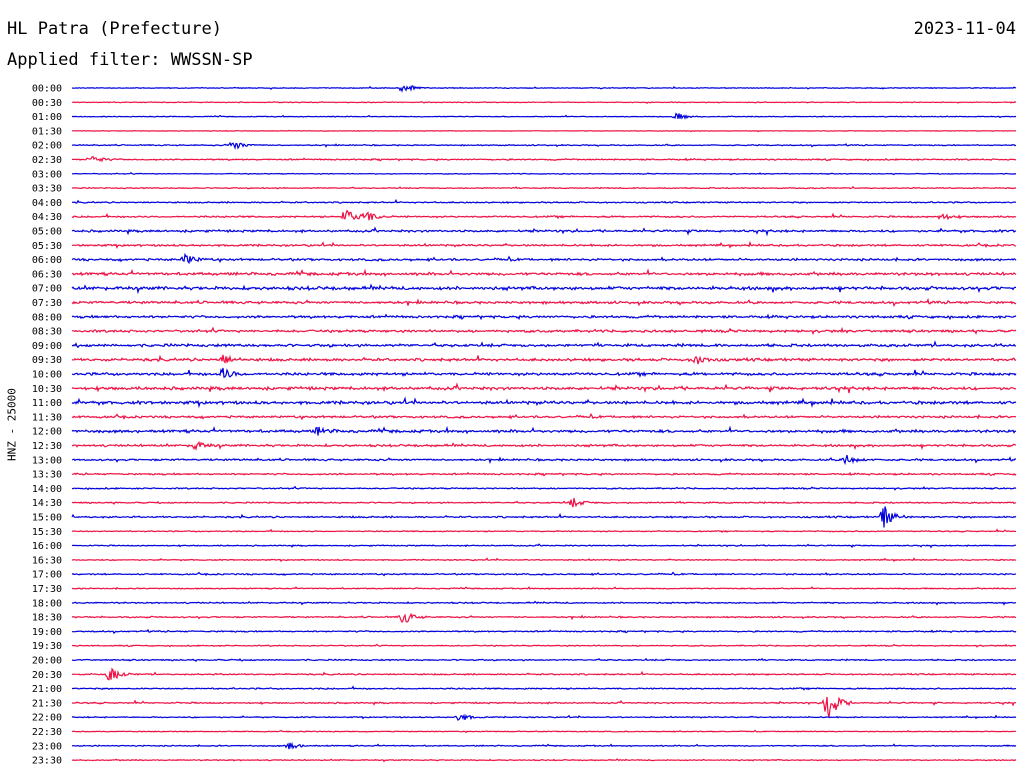  I want to click on row-time-label: 18:00, so click(47, 603).